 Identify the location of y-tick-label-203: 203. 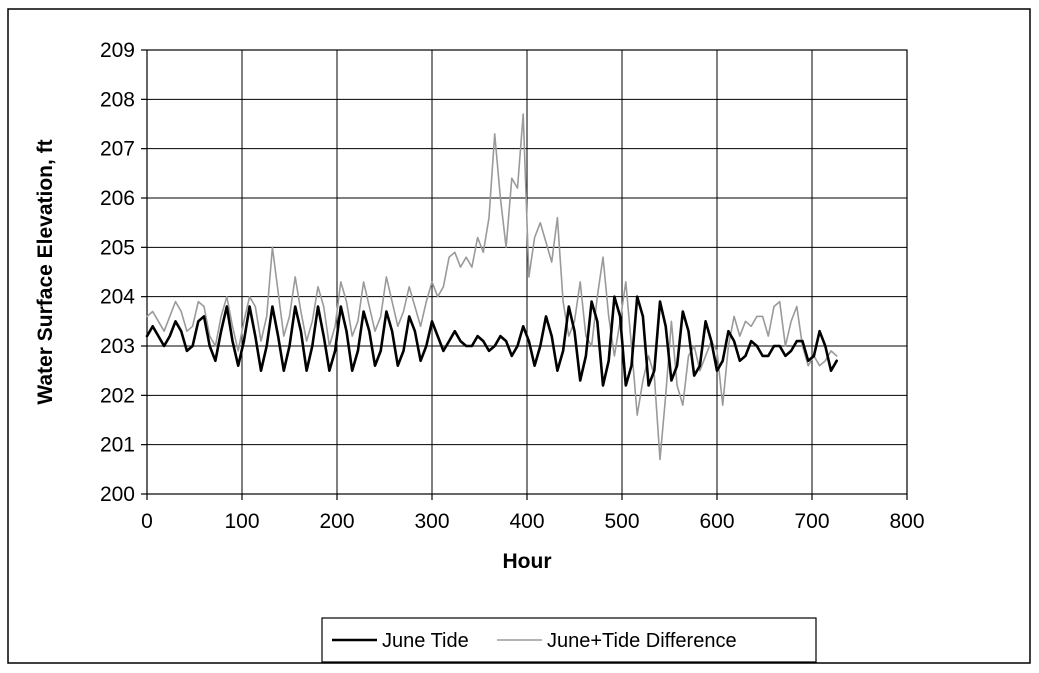
(117, 346).